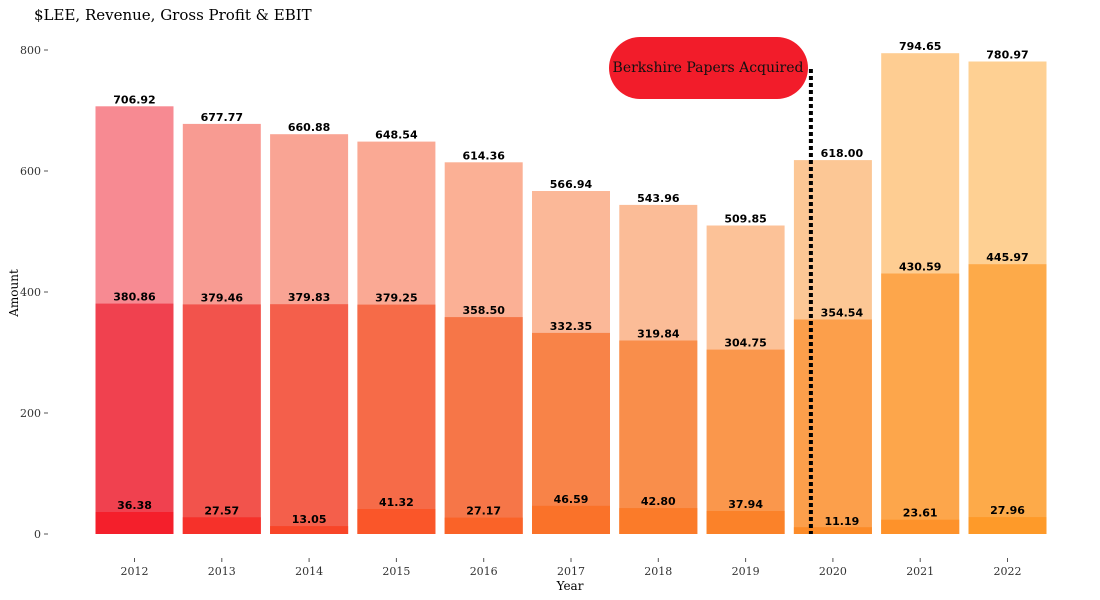 The image size is (1100, 600). What do you see at coordinates (30, 413) in the screenshot?
I see `y-tick-label-200: 200` at bounding box center [30, 413].